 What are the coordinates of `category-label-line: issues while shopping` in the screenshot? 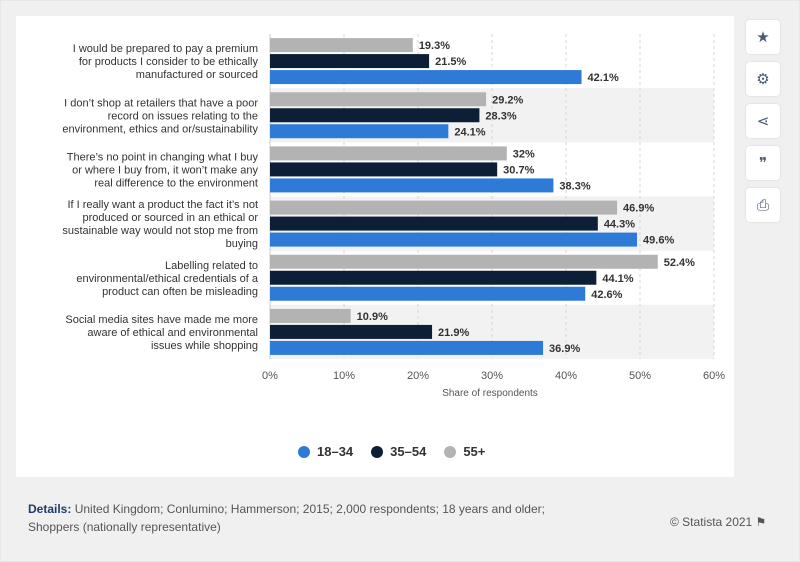 It's located at (204, 346).